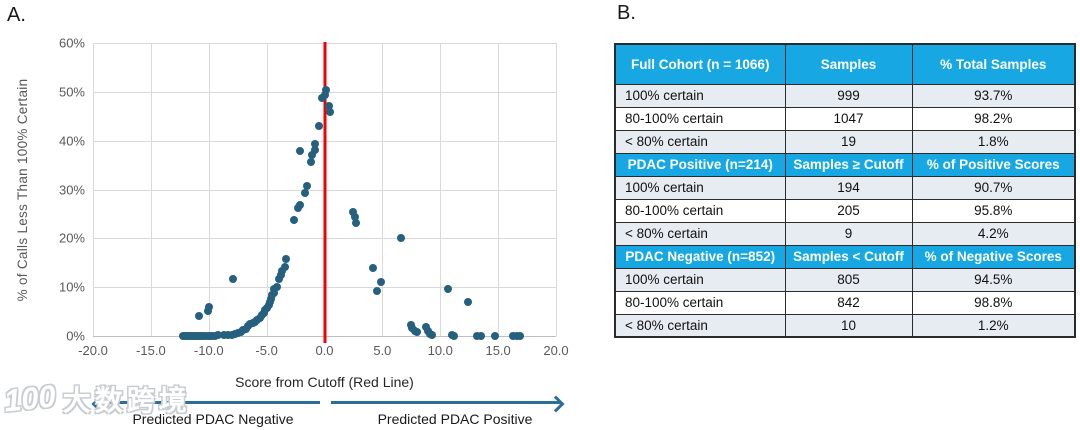  I want to click on arrow-left-icon, so click(100, 403).